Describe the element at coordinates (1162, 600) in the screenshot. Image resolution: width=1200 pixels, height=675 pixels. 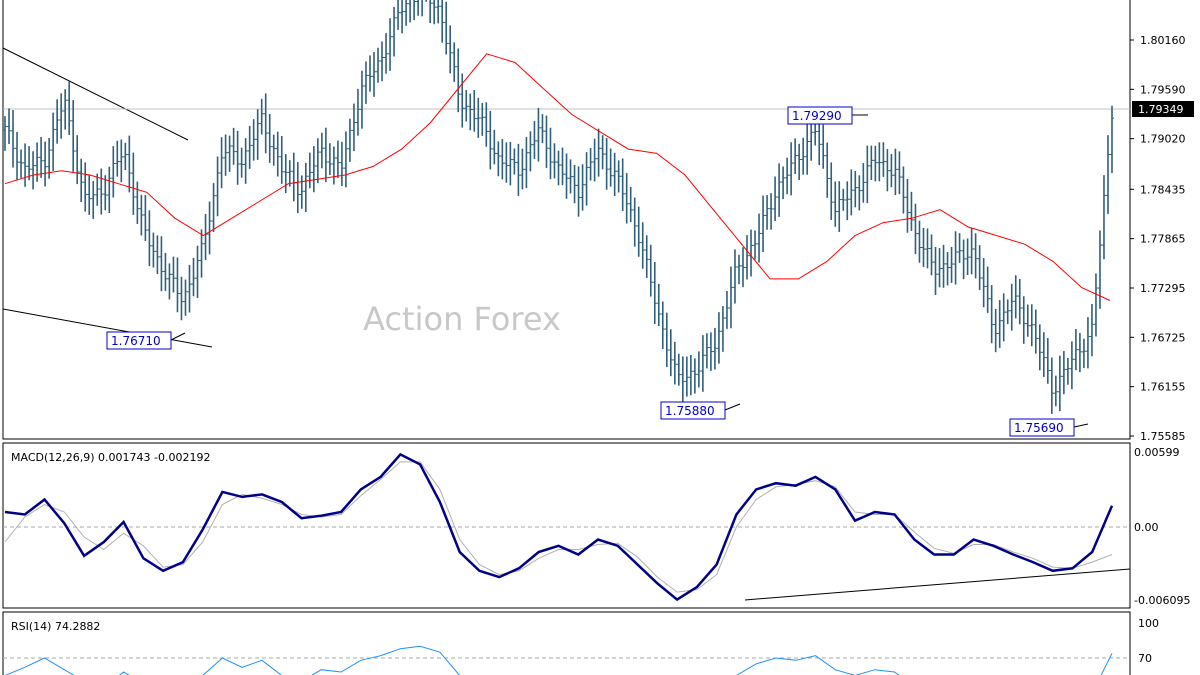
I see `macd-tick-label: -0.006095` at that location.